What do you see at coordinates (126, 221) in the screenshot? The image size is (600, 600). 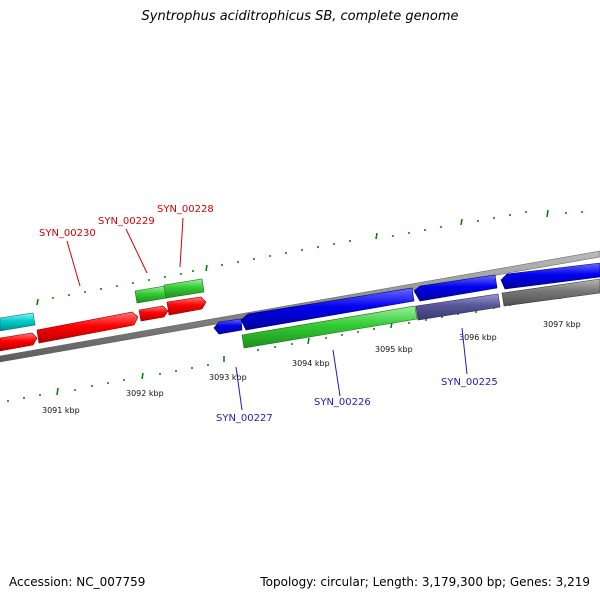 I see `gene-label-syn-00229: SYN_00229` at bounding box center [126, 221].